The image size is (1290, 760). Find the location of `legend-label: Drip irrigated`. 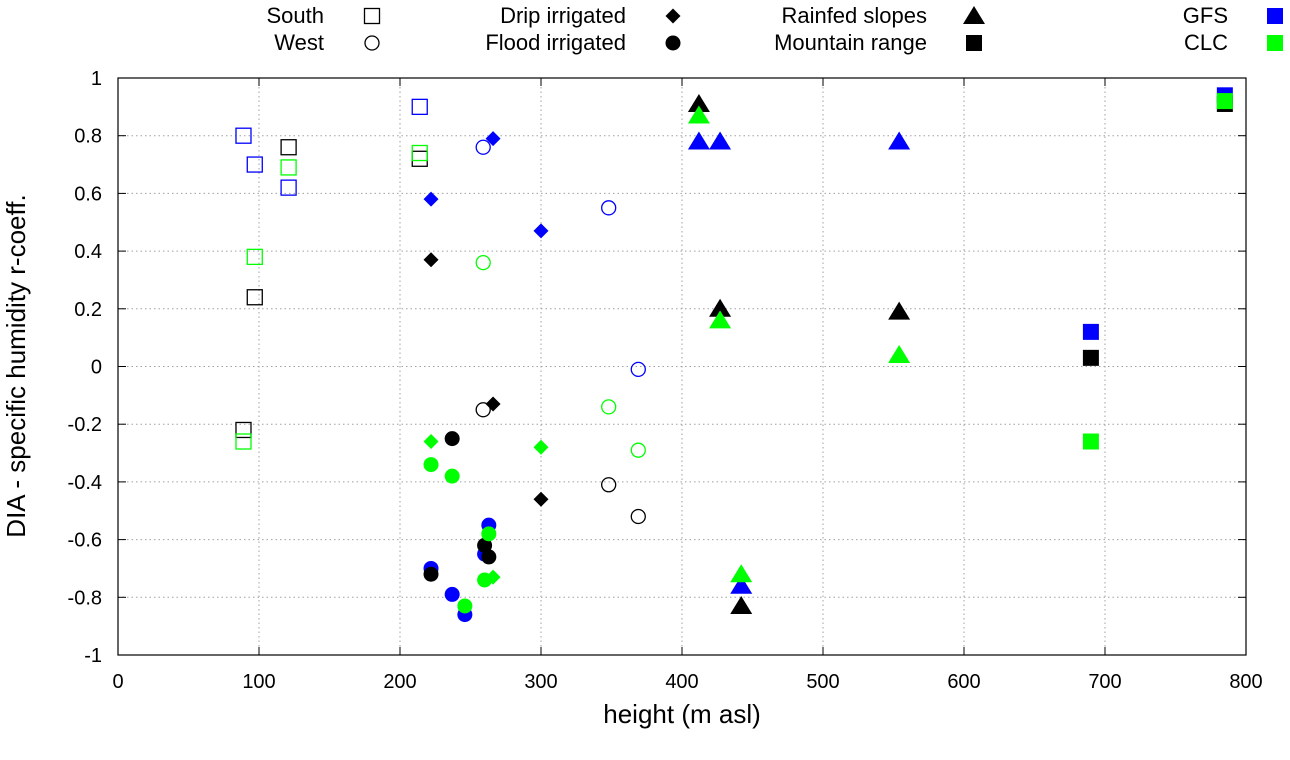

legend-label: Drip irrigated is located at coordinates (563, 15).